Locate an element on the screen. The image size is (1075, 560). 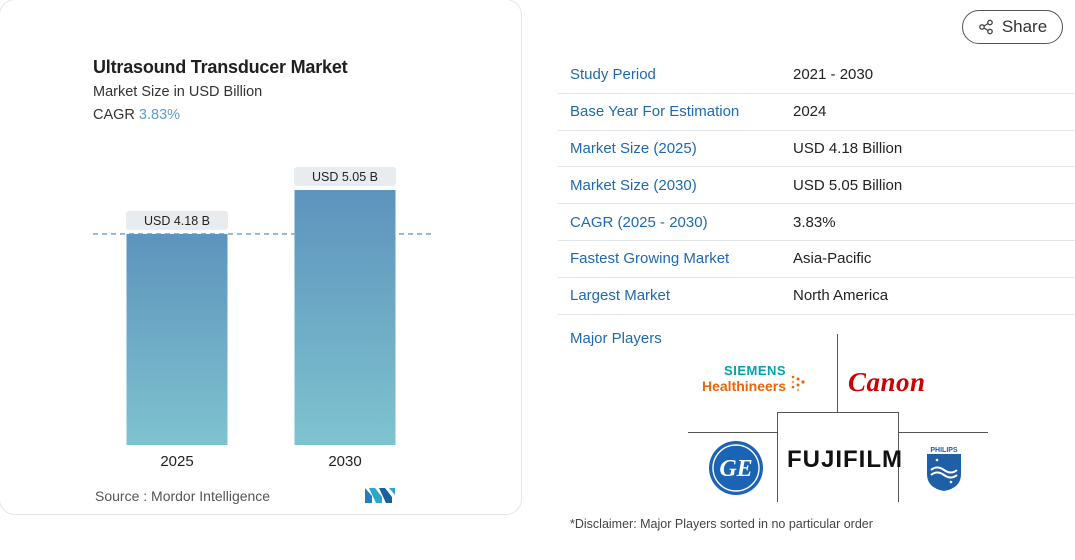
chart-title: Ultrasound Transducer Market is located at coordinates (220, 67).